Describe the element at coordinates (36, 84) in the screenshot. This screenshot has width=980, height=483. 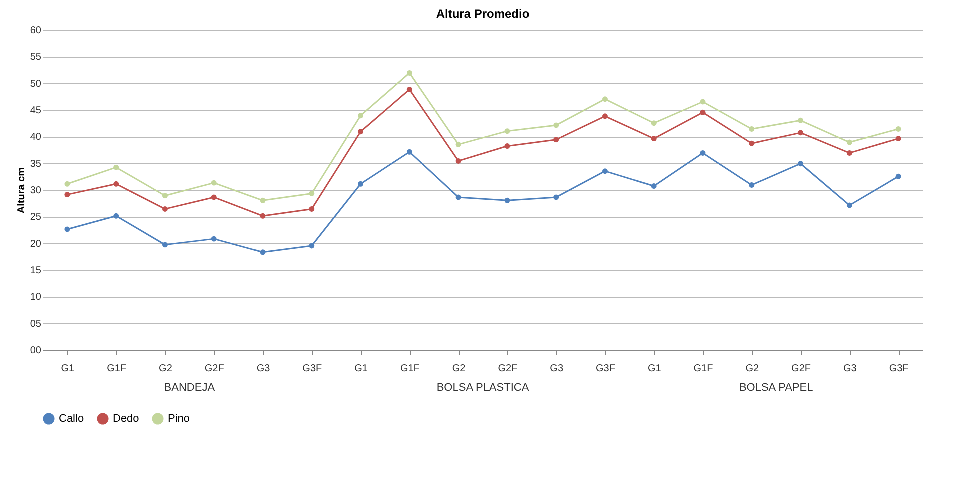
I see `y-tick-label: 50` at that location.